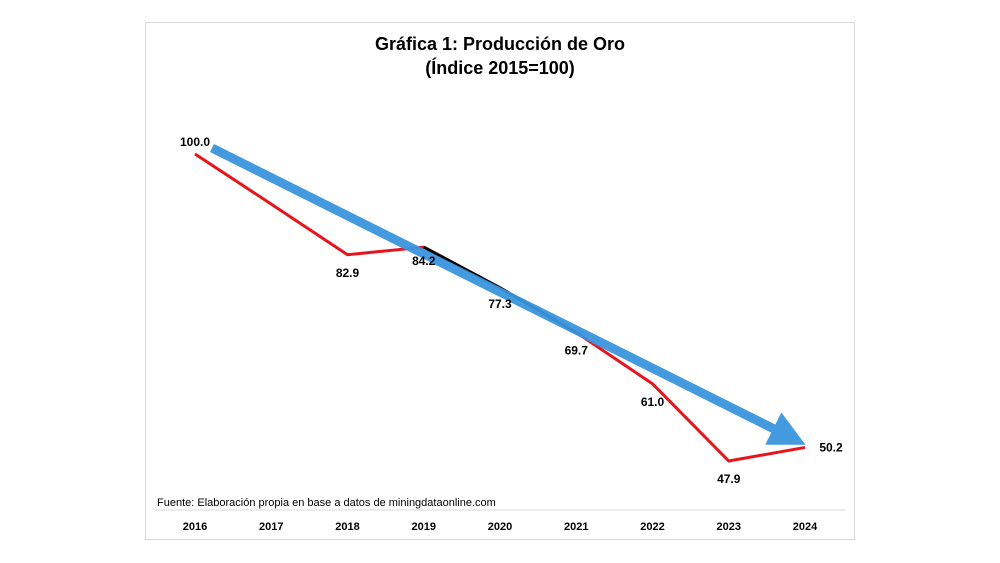  What do you see at coordinates (576, 527) in the screenshot?
I see `x-tick-2021: 2021` at bounding box center [576, 527].